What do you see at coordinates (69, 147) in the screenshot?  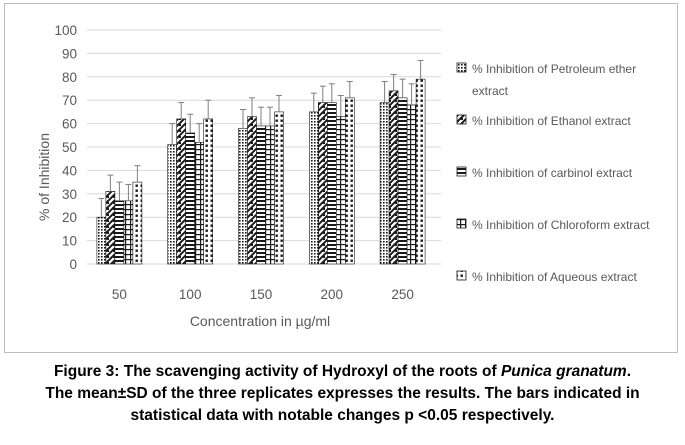 I see `y-tick-label: 50` at bounding box center [69, 147].